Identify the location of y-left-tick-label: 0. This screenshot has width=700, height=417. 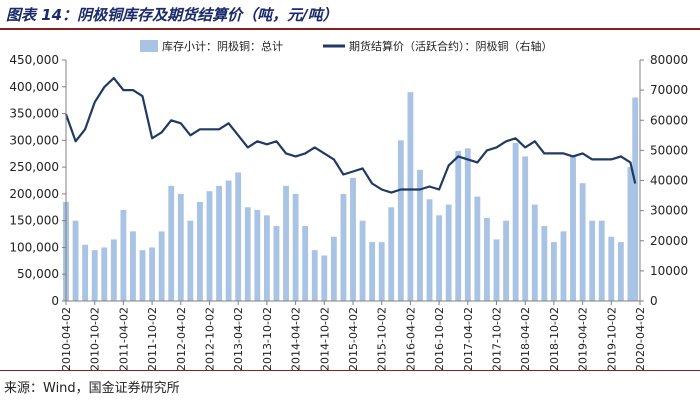
(55, 301).